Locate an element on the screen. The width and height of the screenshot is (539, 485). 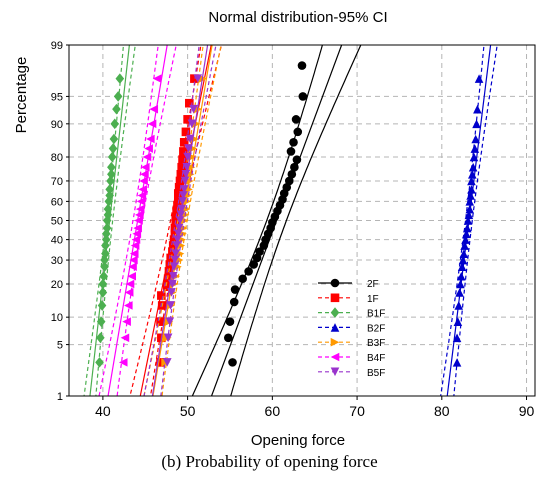
y-tick-label: 1 is located at coordinates (60, 397).